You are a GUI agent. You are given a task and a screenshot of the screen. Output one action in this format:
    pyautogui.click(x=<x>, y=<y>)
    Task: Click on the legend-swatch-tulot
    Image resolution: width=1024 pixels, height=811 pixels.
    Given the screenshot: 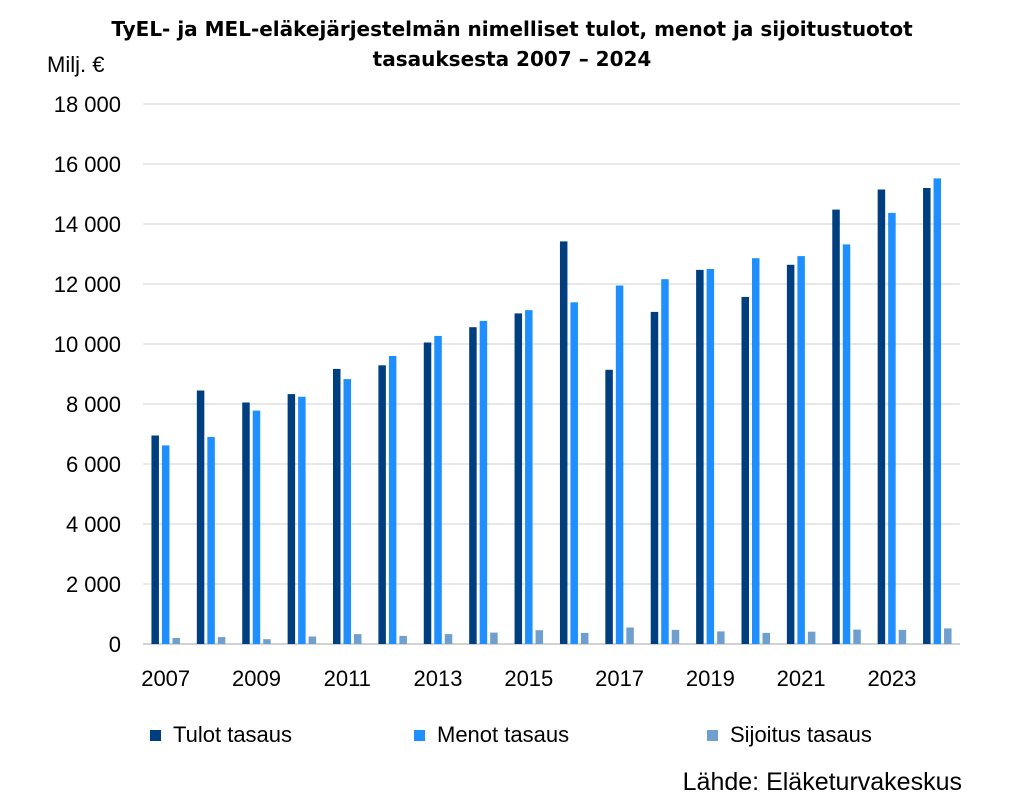 What is the action you would take?
    pyautogui.click(x=155, y=735)
    